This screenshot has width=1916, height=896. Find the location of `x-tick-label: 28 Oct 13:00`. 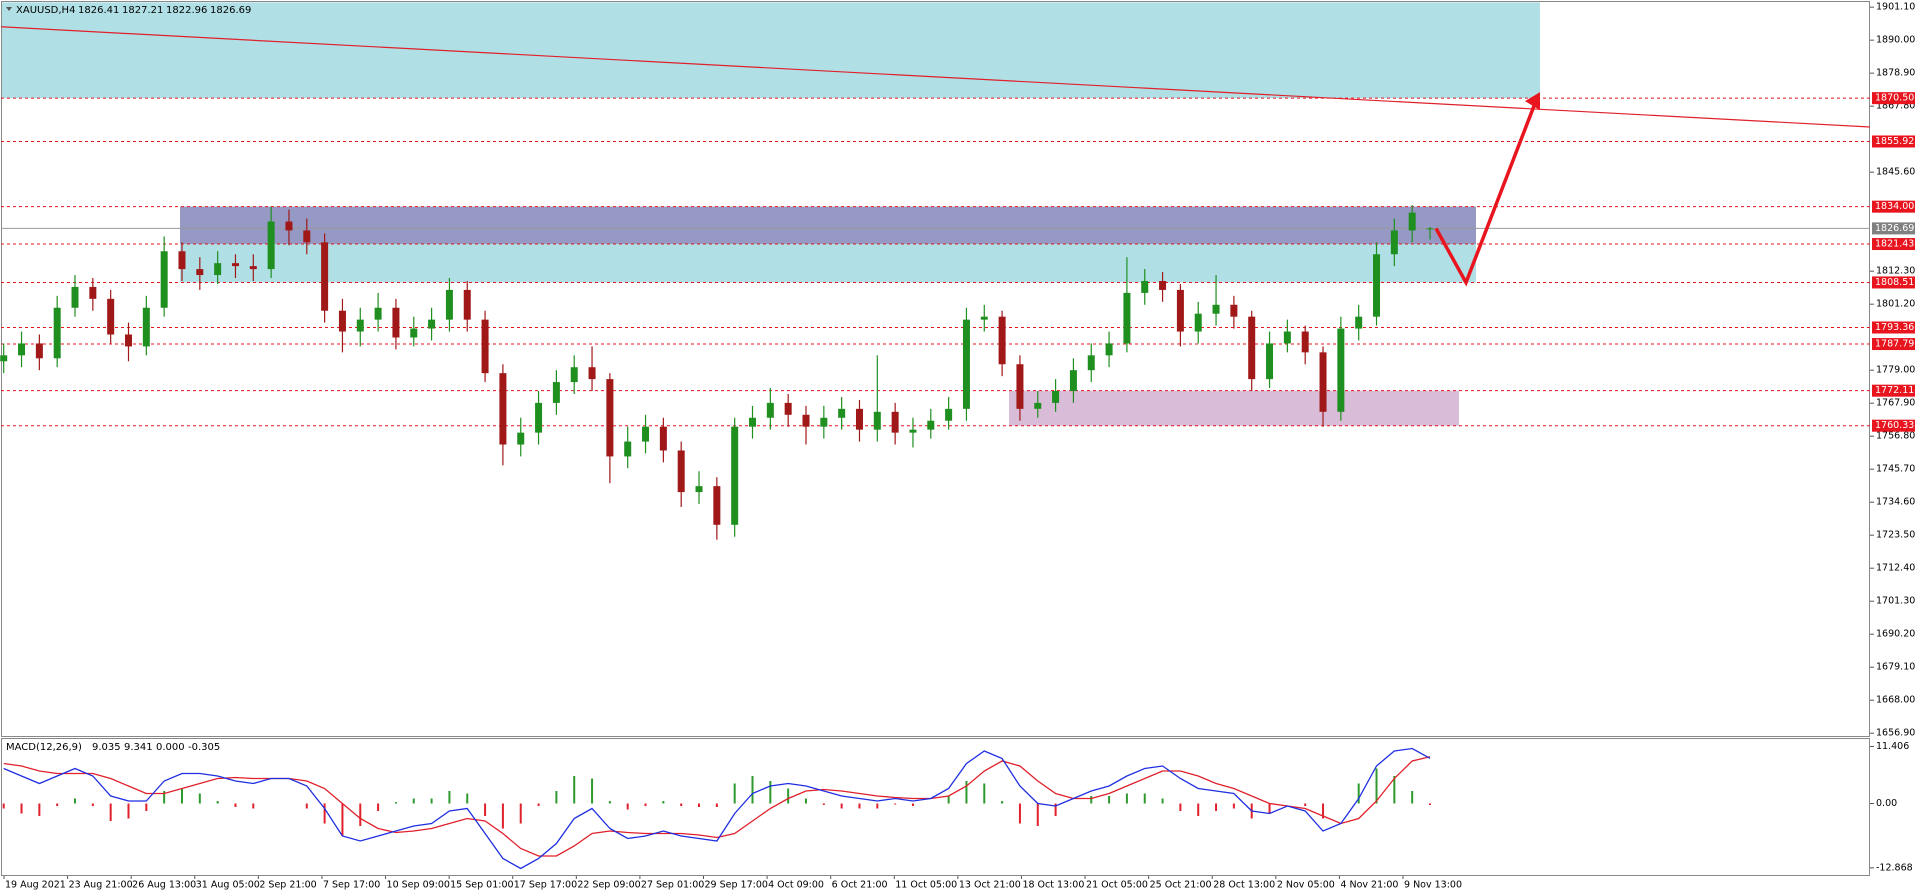

x-tick-label: 28 Oct 13:00 is located at coordinates (1244, 885).